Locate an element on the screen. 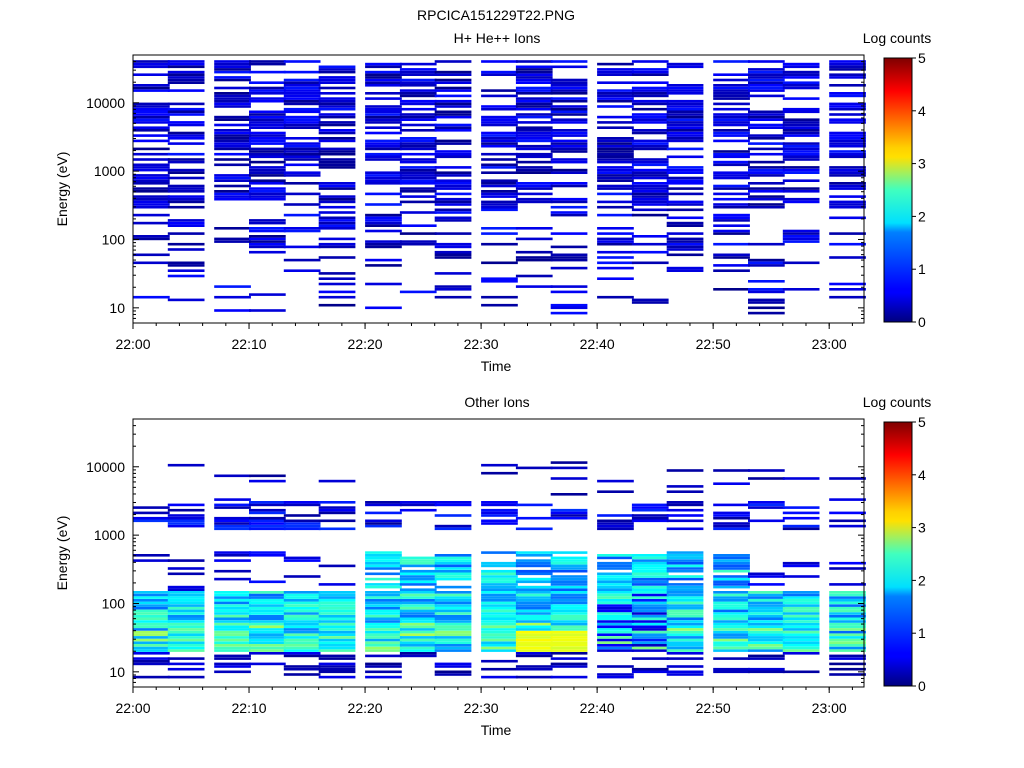  colorbar-label: Log counts is located at coordinates (897, 402).